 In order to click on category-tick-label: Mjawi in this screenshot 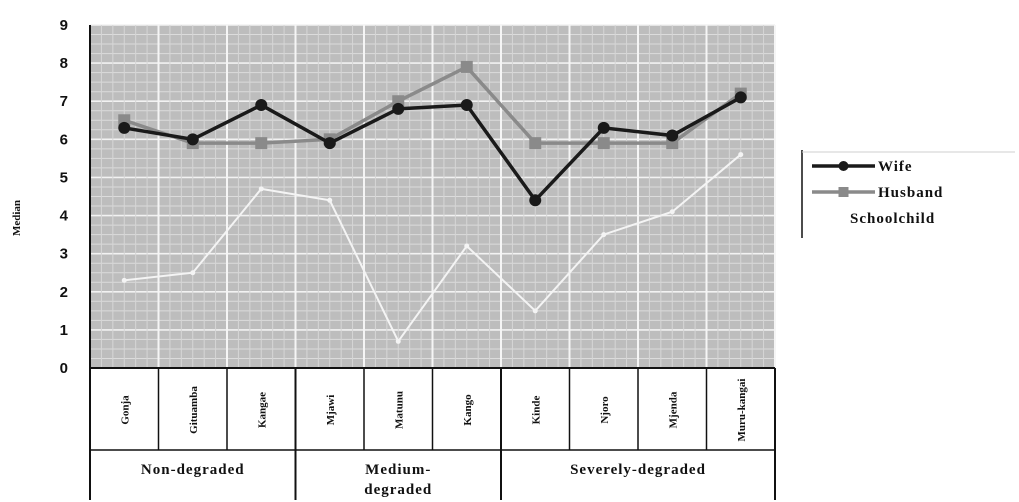, I will do `click(331, 410)`.